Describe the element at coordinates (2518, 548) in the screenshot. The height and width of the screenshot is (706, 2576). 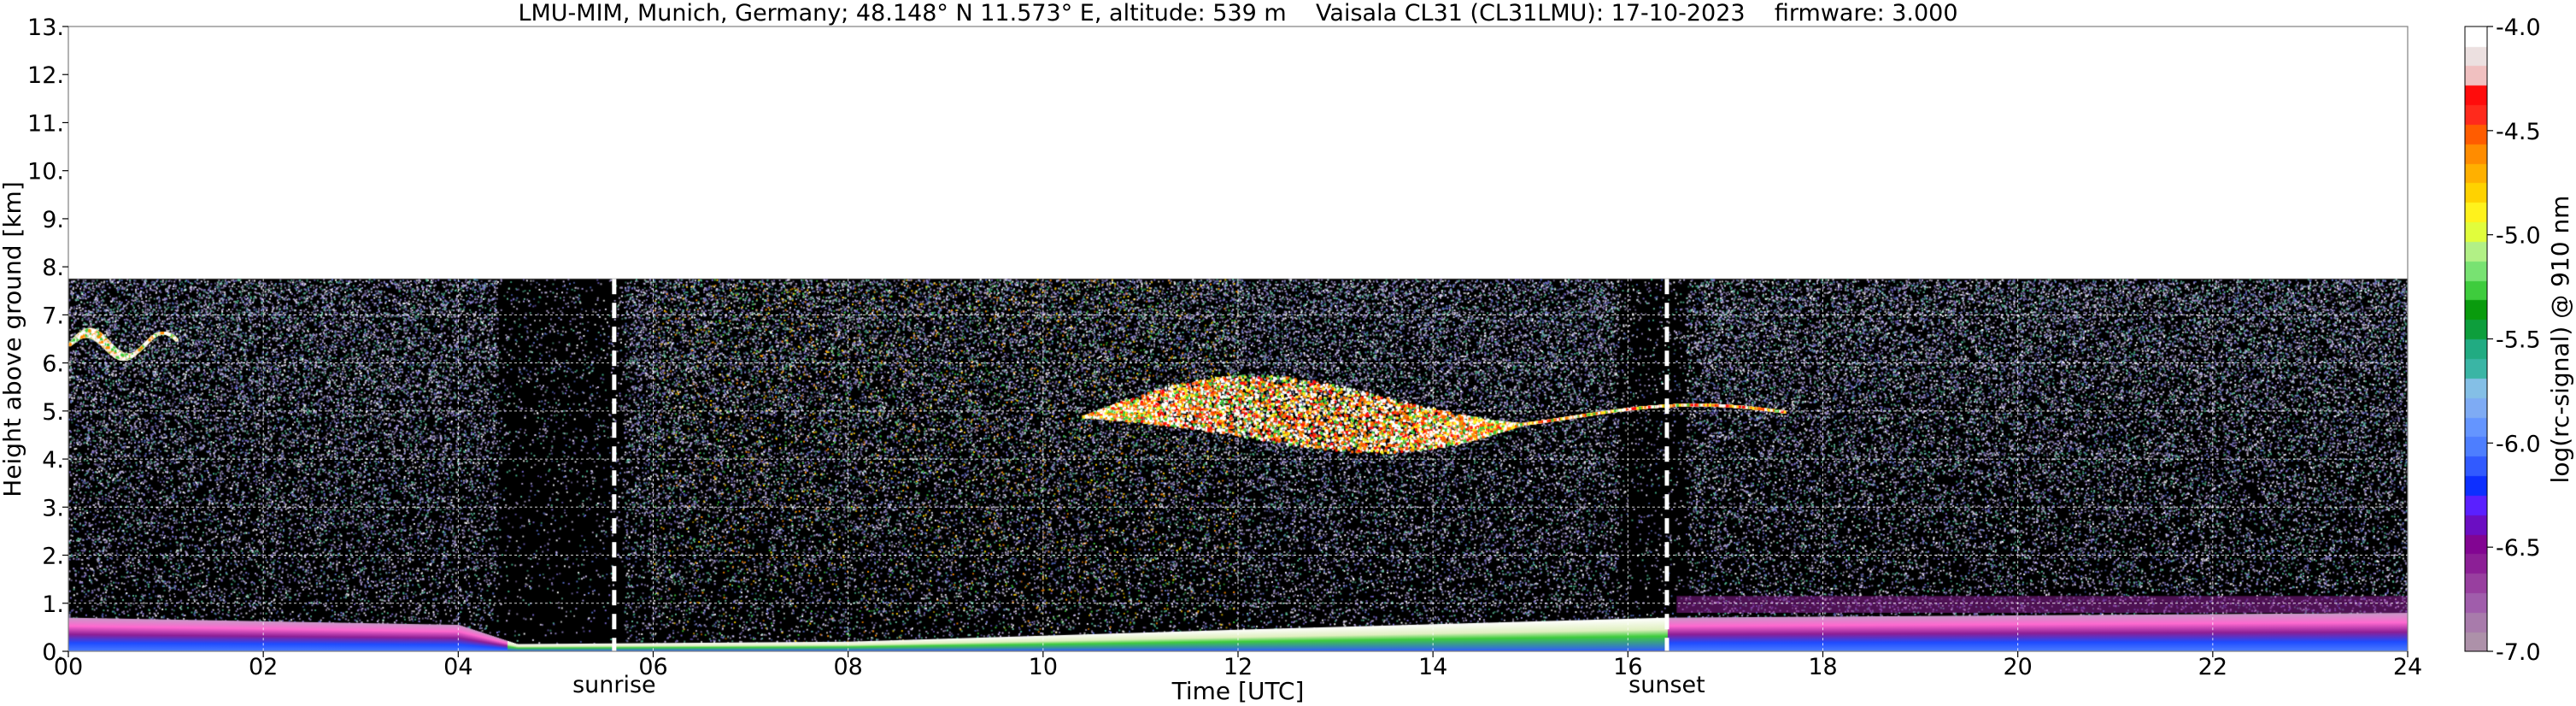
I see `colorbar-tick-label: -6.5` at that location.